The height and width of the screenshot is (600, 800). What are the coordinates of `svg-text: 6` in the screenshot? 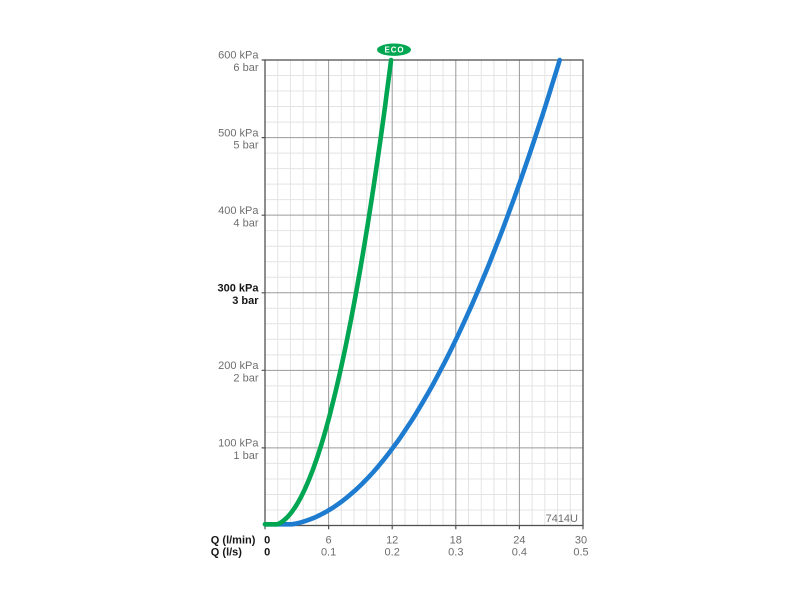 It's located at (329, 540).